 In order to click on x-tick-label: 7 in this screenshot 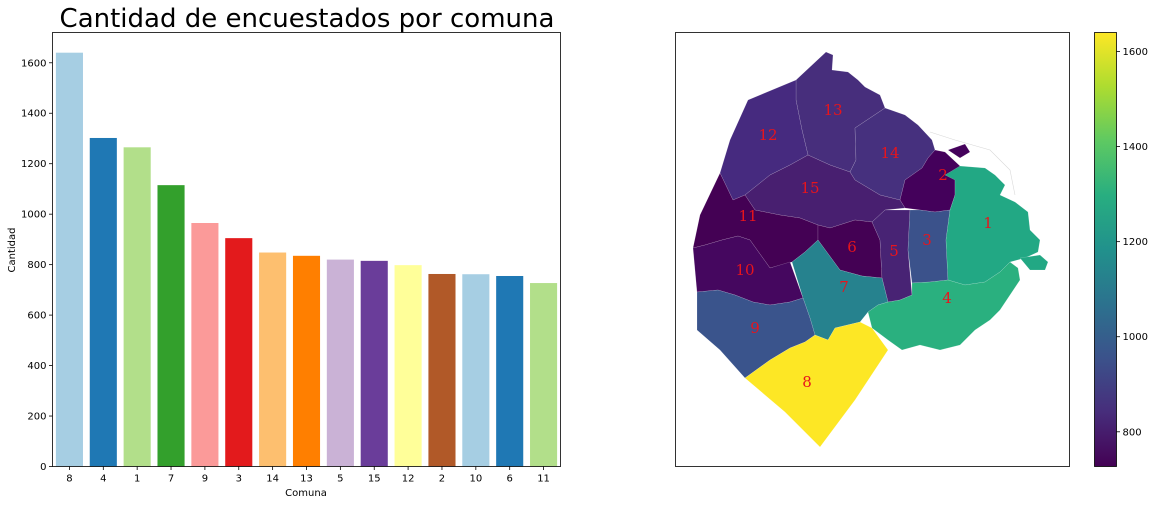, I will do `click(171, 479)`.